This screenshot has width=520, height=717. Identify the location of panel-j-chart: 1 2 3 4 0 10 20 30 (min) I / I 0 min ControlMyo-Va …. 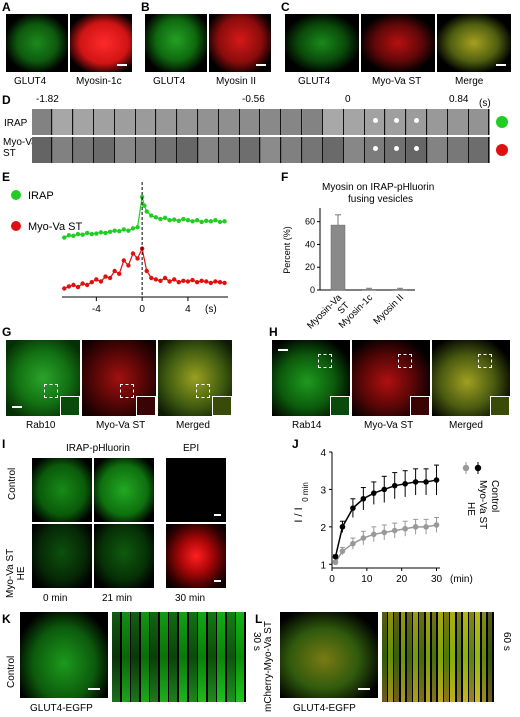
(396, 516).